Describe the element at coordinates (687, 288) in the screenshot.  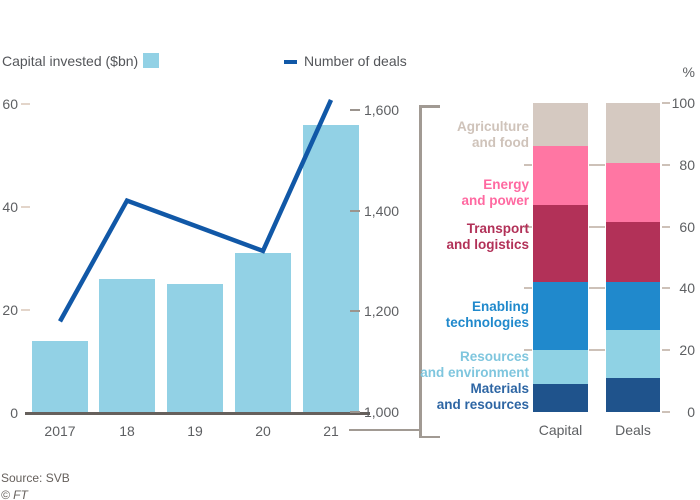
I see `stacked-axis-tick-label: 40` at that location.